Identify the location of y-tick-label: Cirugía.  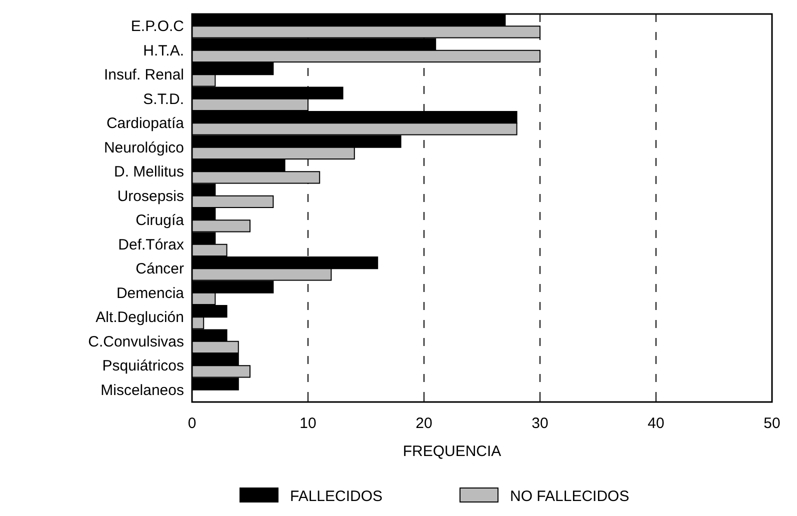
(160, 221).